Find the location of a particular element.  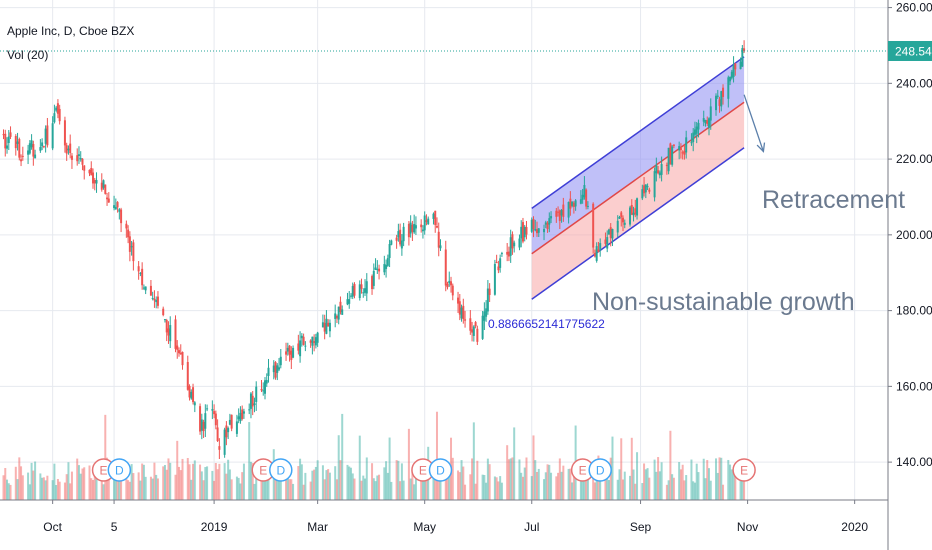

channel-middle-line is located at coordinates (638, 178).